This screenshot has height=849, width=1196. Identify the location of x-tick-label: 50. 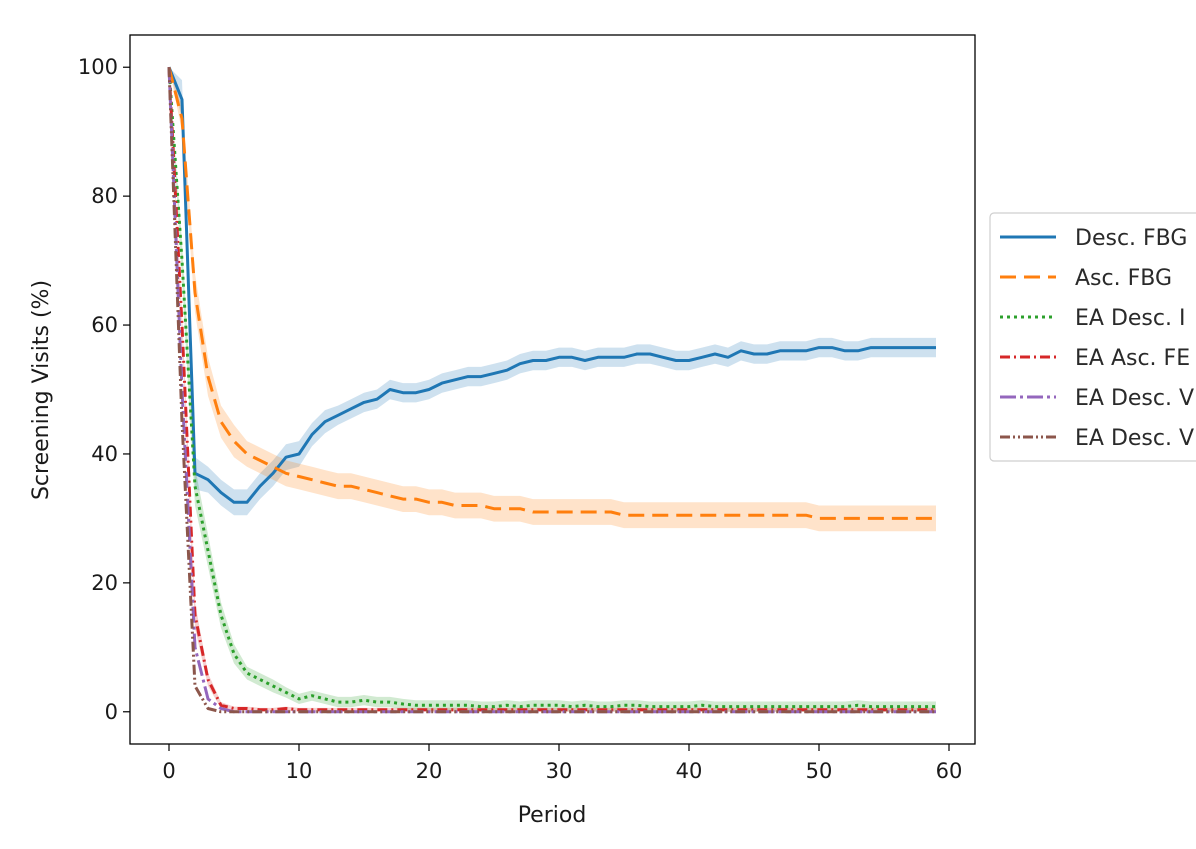
(819, 771).